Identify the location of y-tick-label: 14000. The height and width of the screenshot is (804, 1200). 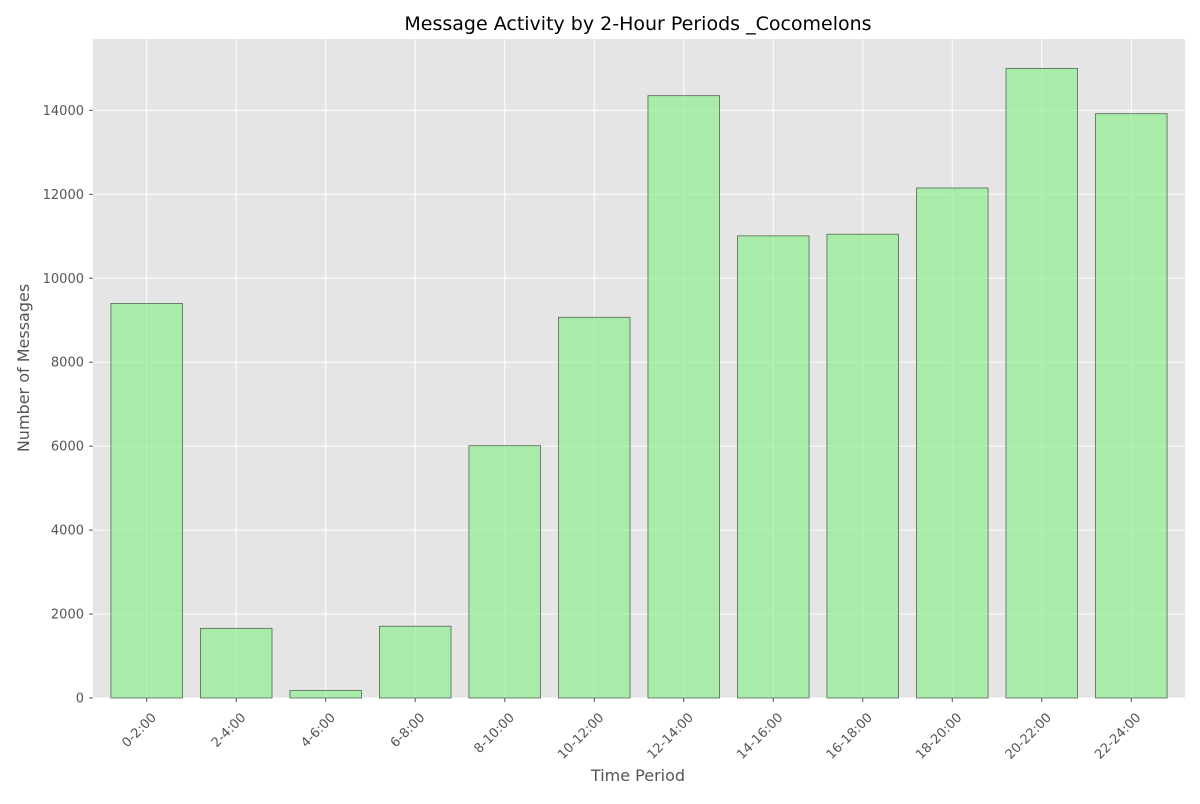
(63, 111).